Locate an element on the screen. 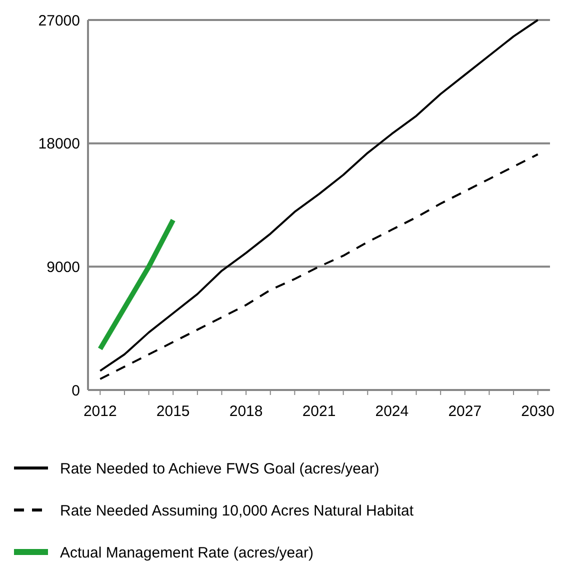  x-tick-label: 2024 is located at coordinates (392, 411).